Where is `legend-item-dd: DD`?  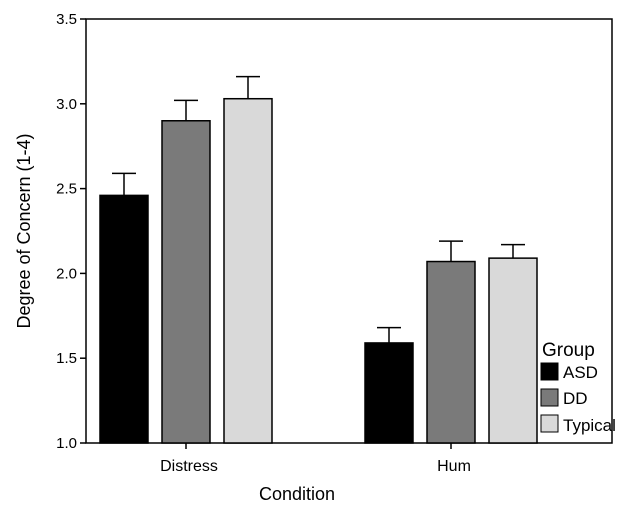
legend-item-dd: DD is located at coordinates (564, 398).